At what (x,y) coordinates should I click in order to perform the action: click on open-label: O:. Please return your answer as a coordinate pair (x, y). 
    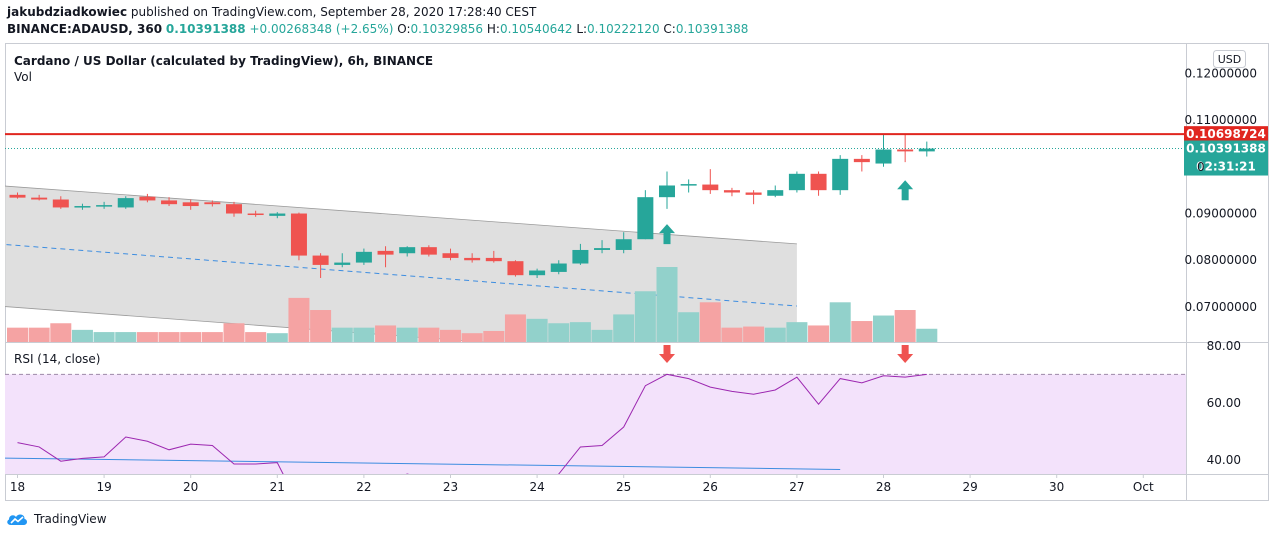
    Looking at the image, I should click on (404, 29).